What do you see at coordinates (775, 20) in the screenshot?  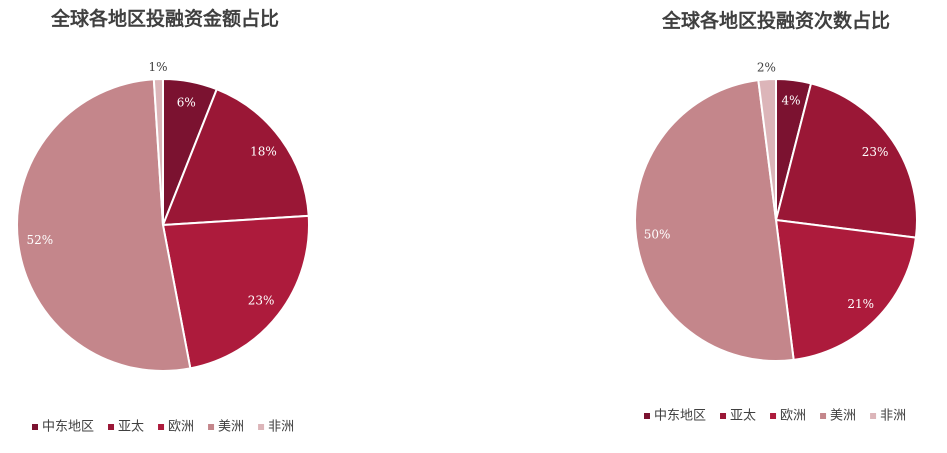 I see `chart-title: 全球各地区投融资次数占比` at bounding box center [775, 20].